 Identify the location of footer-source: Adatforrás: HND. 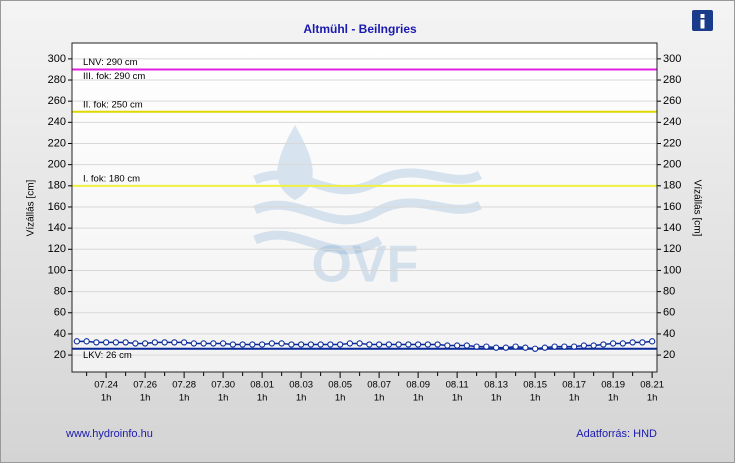
(616, 434).